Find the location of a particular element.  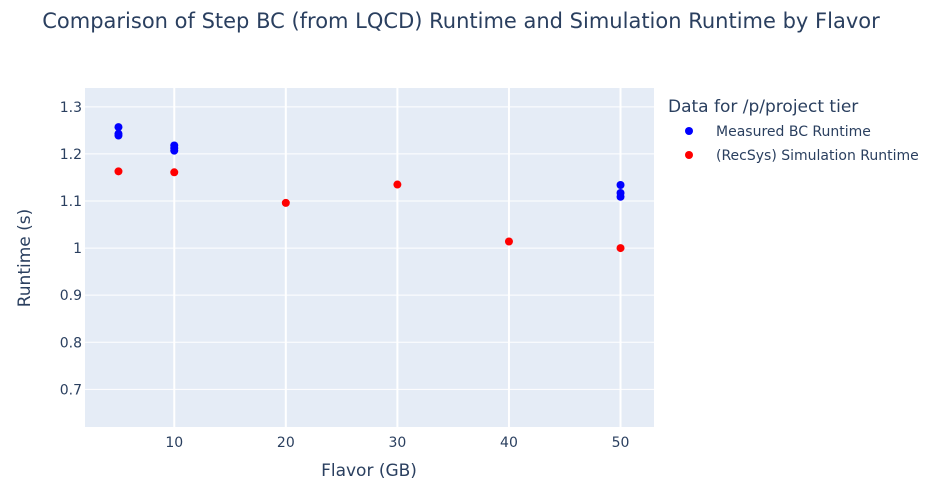

x-tick-labels: 10 20 30 40 50 is located at coordinates (397, 443).